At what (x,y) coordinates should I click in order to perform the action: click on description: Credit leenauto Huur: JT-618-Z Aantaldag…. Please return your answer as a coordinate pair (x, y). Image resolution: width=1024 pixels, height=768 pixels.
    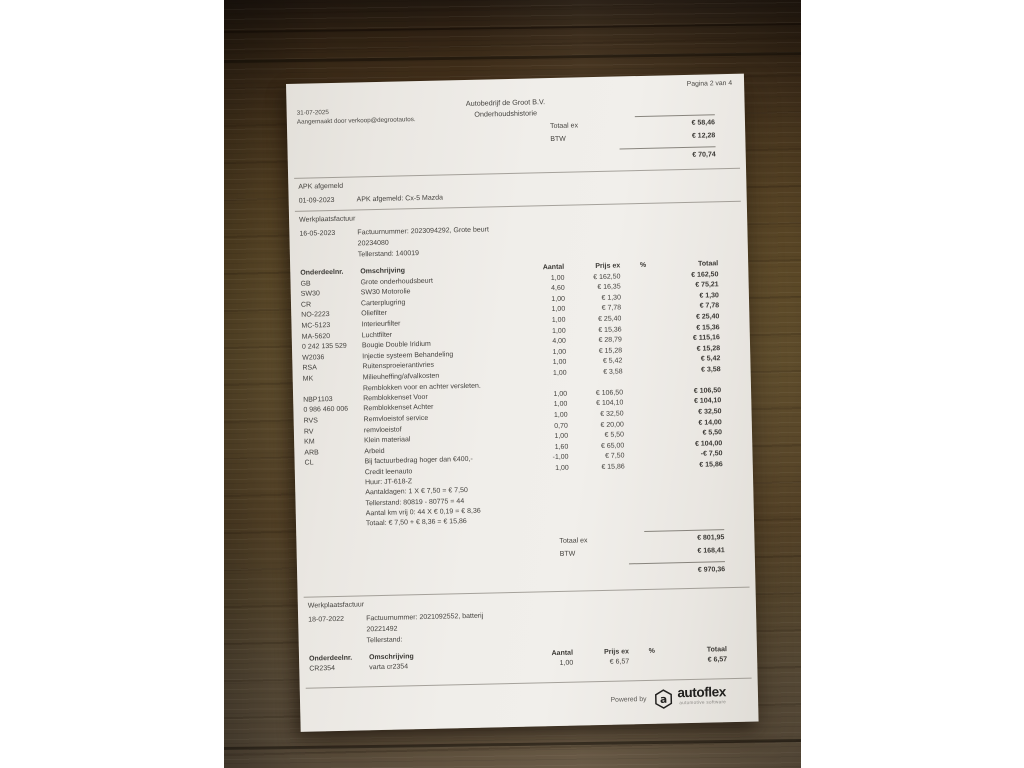
    Looking at the image, I should click on (422, 498).